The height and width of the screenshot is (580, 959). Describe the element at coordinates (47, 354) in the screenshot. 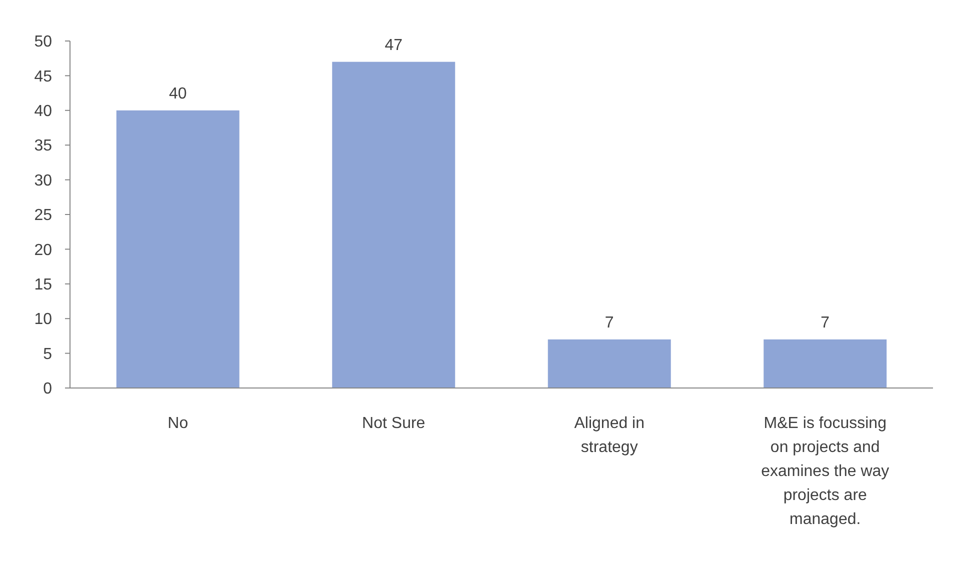

I see `y-tick-label: 5` at that location.